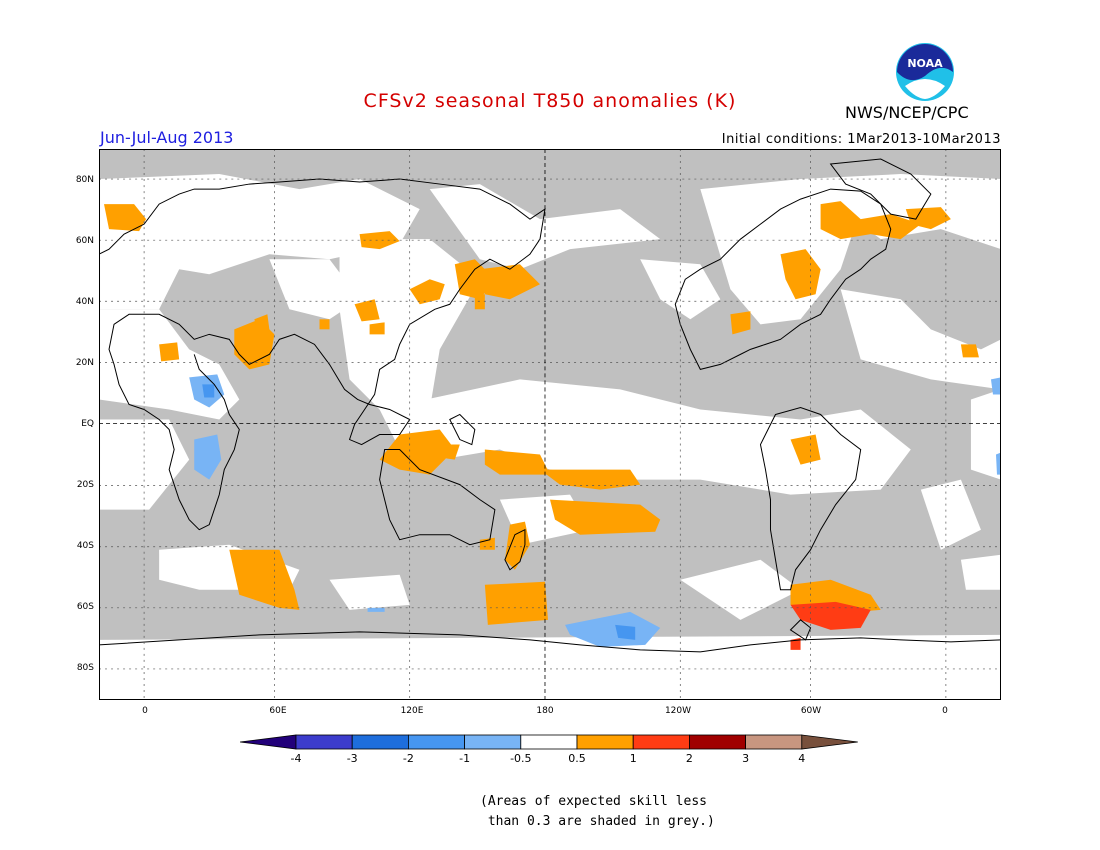  What do you see at coordinates (84, 302) in the screenshot?
I see `lat-label-40n: 40N` at bounding box center [84, 302].